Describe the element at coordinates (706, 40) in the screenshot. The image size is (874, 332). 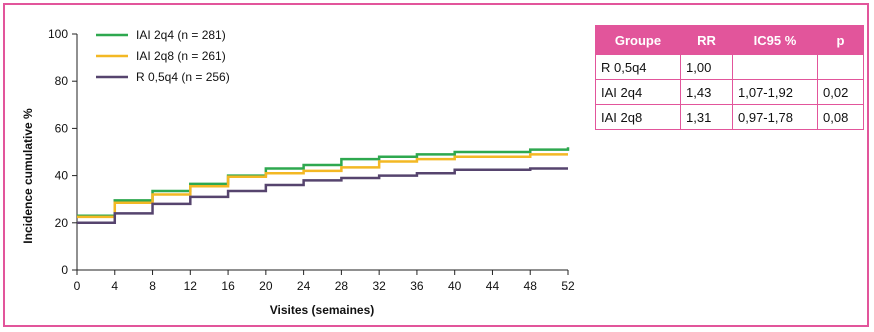
I see `col-header-rr: RR` at that location.